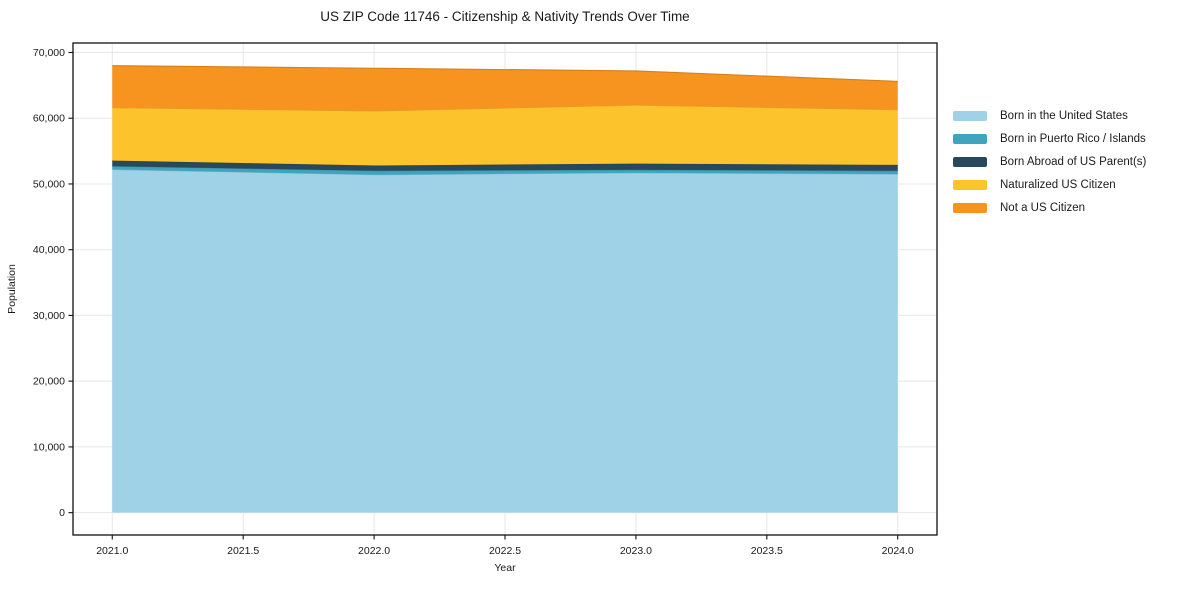 The width and height of the screenshot is (1189, 590). I want to click on area-not-a-us-citizen, so click(505, 88).